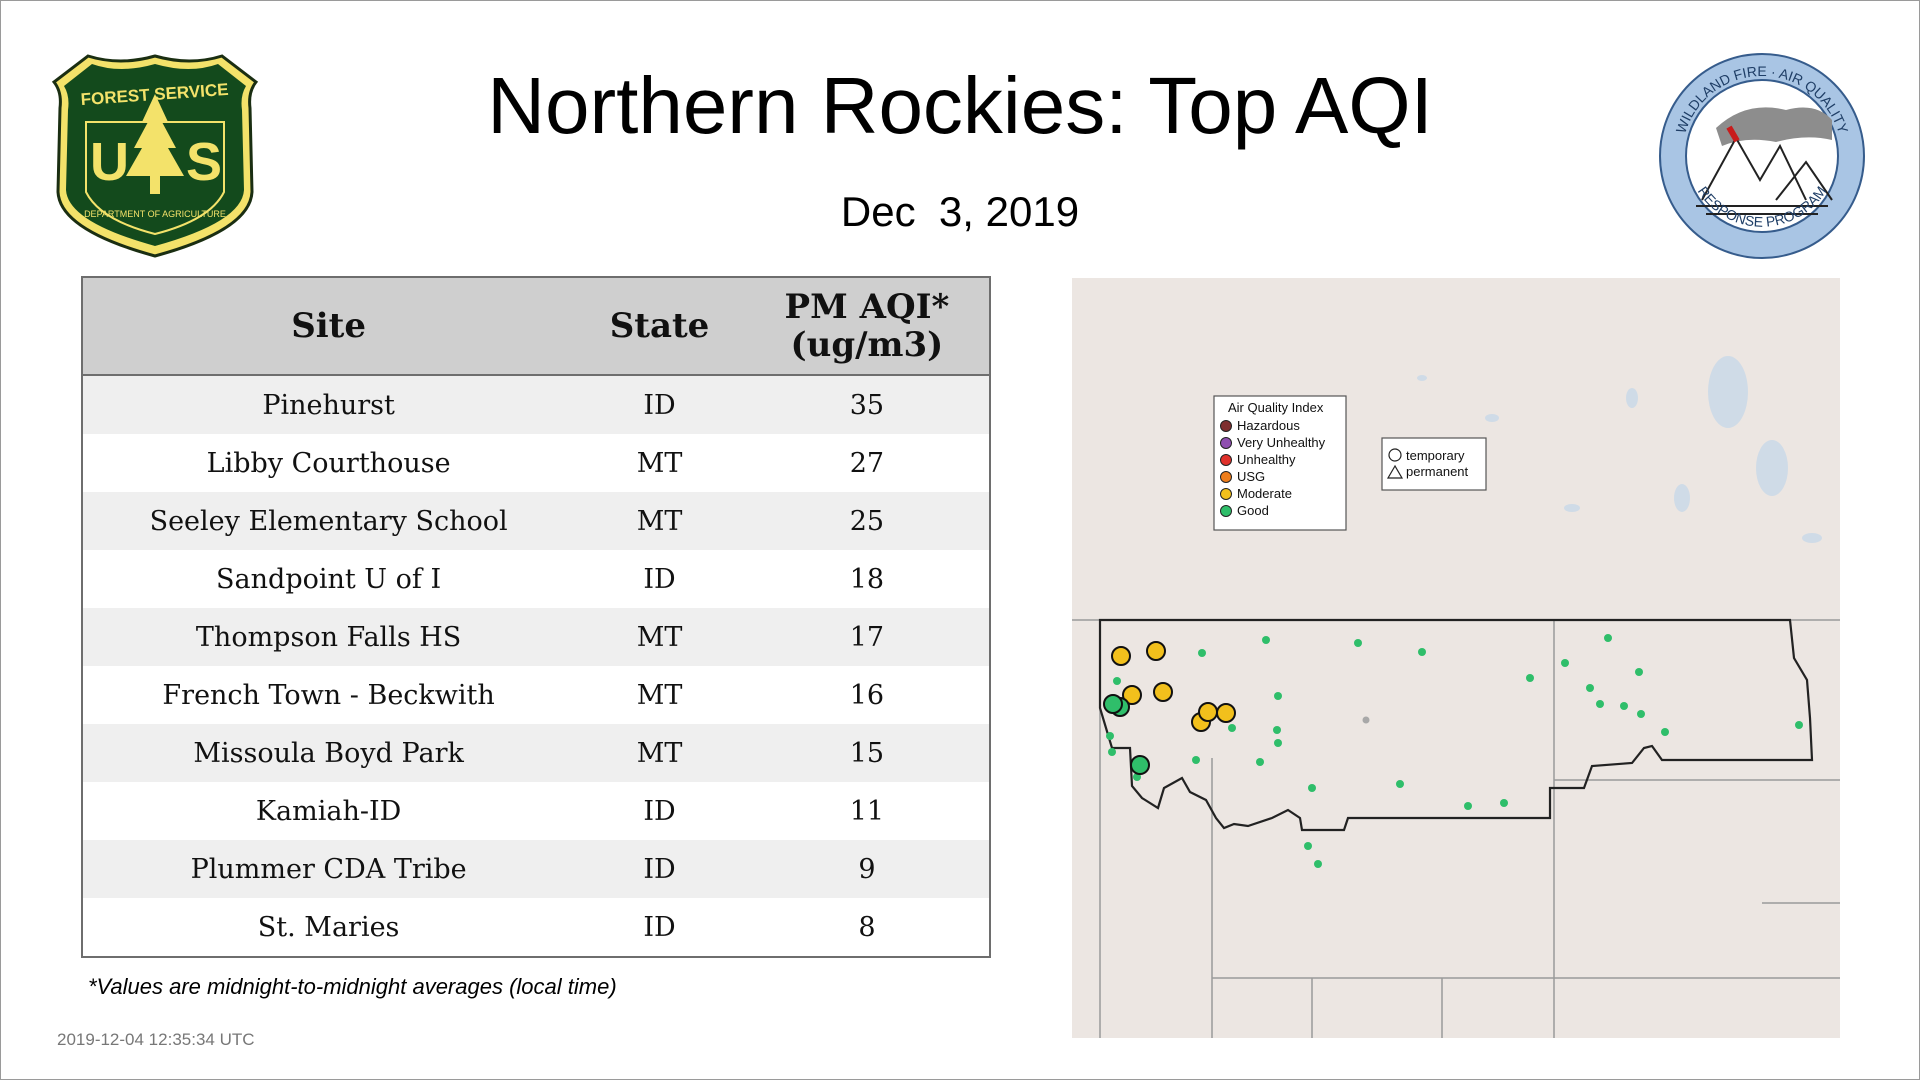 Image resolution: width=1920 pixels, height=1080 pixels. What do you see at coordinates (867, 404) in the screenshot?
I see `cell-aqi: 35` at bounding box center [867, 404].